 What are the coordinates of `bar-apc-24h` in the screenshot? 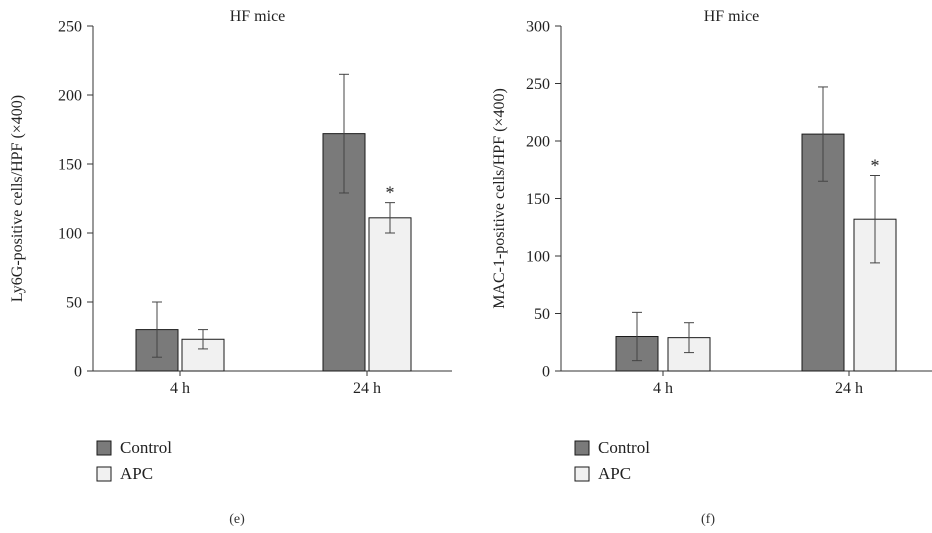 It's located at (390, 294).